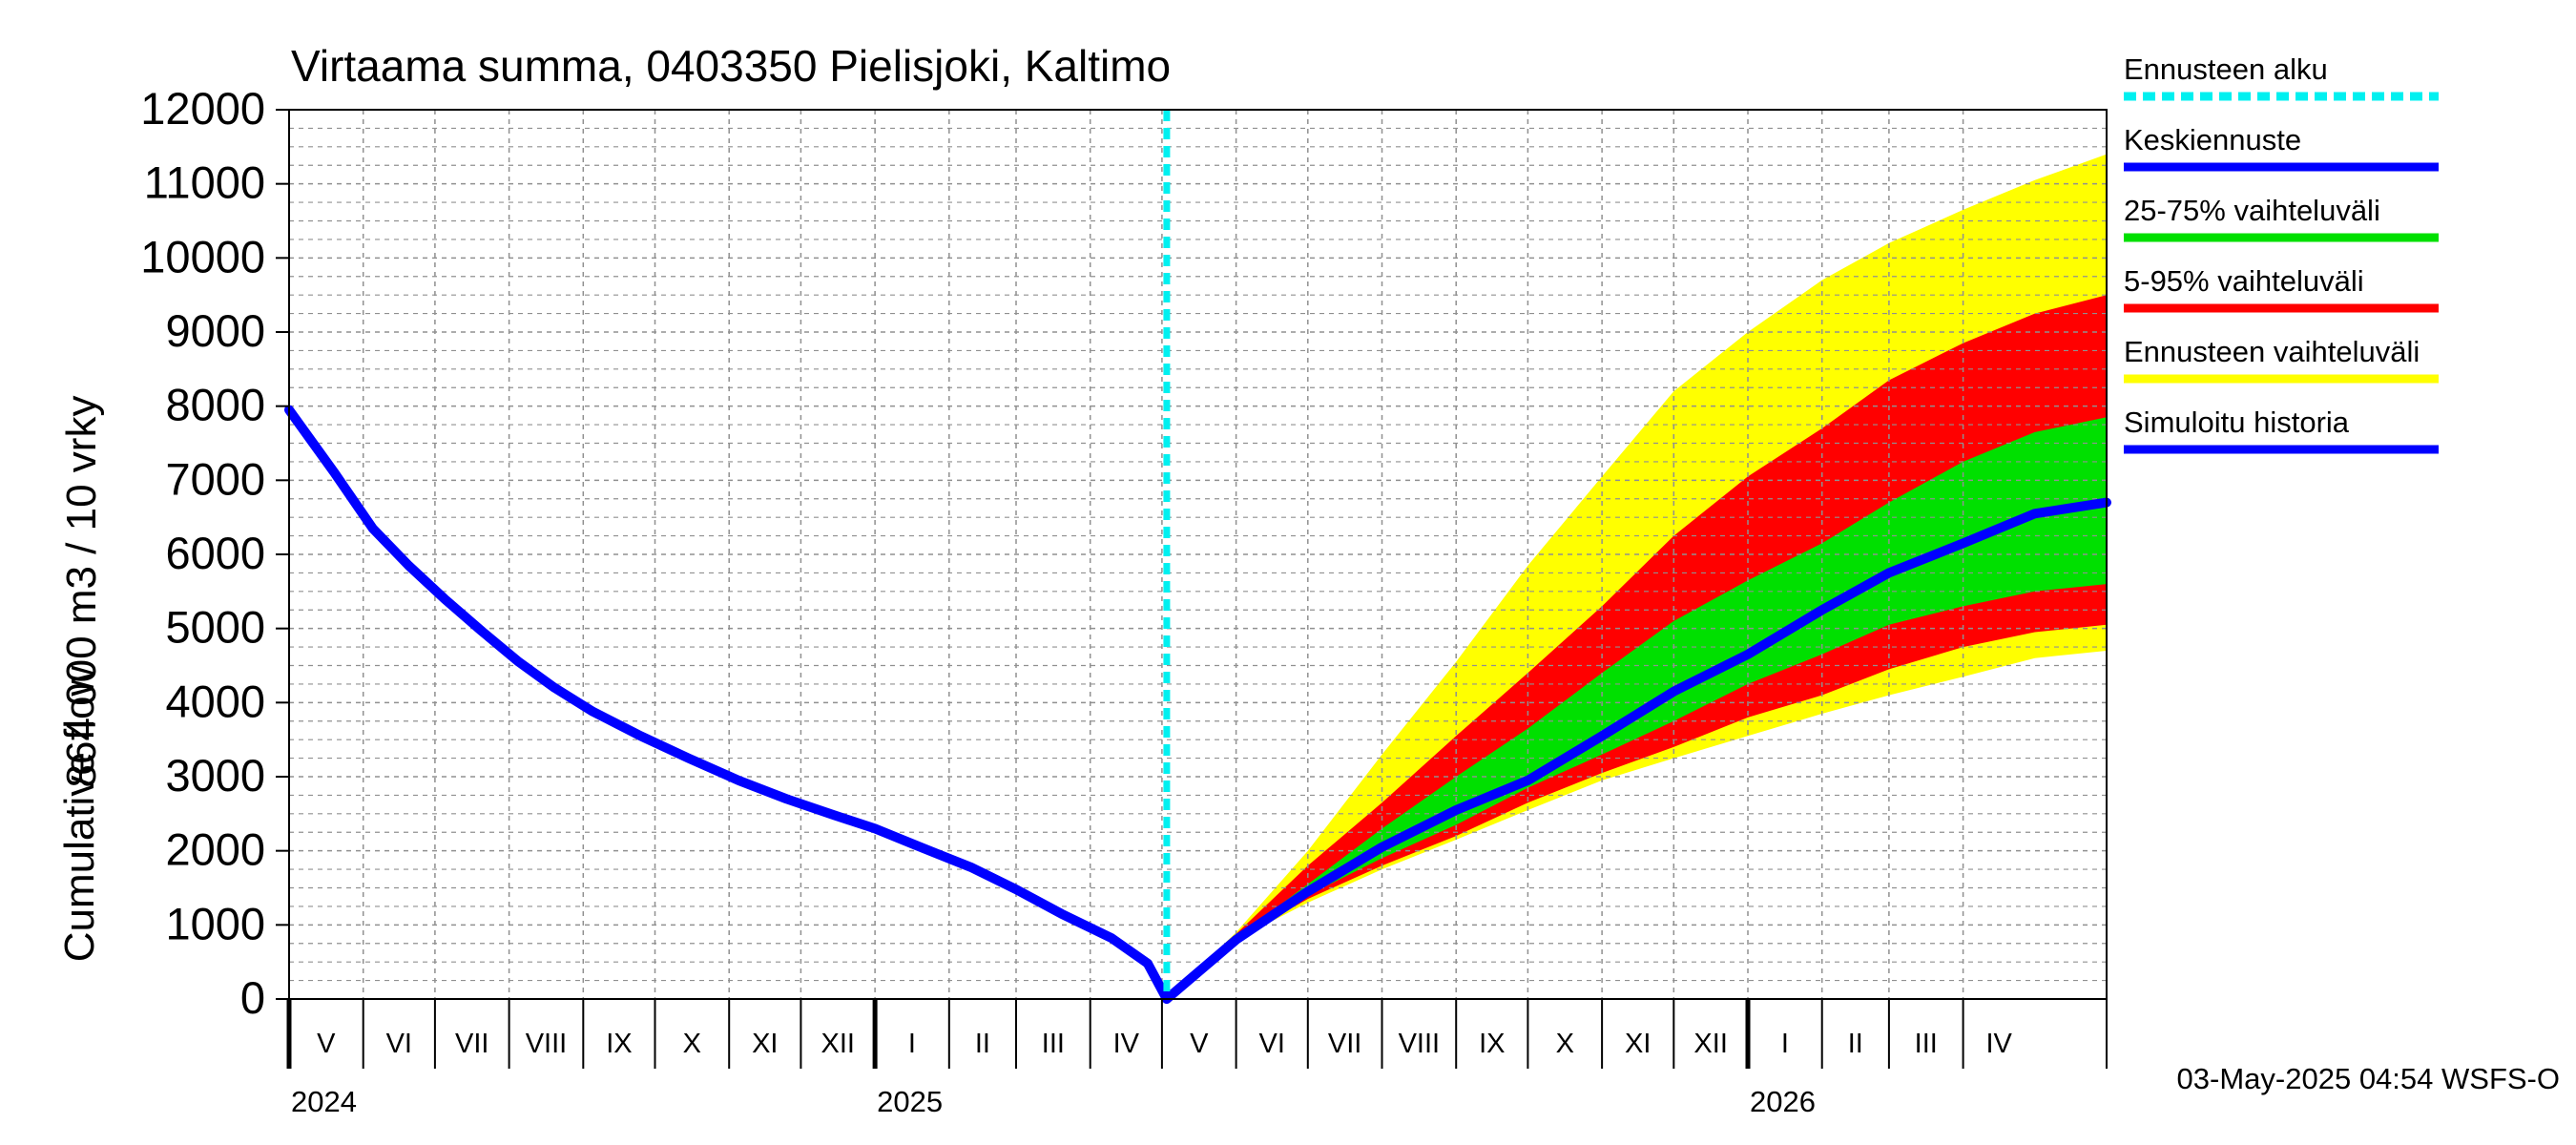  What do you see at coordinates (202, 256) in the screenshot?
I see `y-tick-label: 10000` at bounding box center [202, 256].